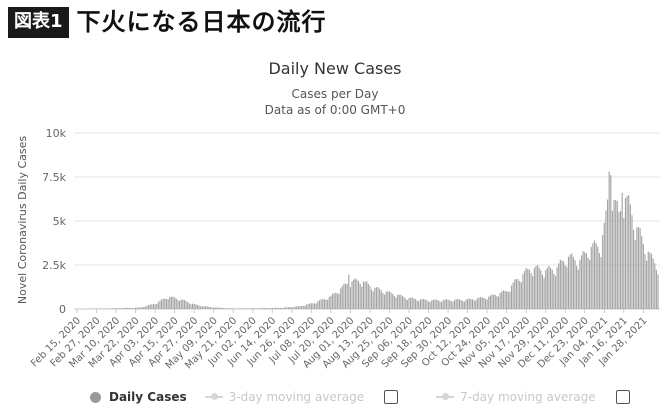 The height and width of the screenshot is (418, 670). I want to click on legend-3day-average: 3-day moving average, so click(311, 397).